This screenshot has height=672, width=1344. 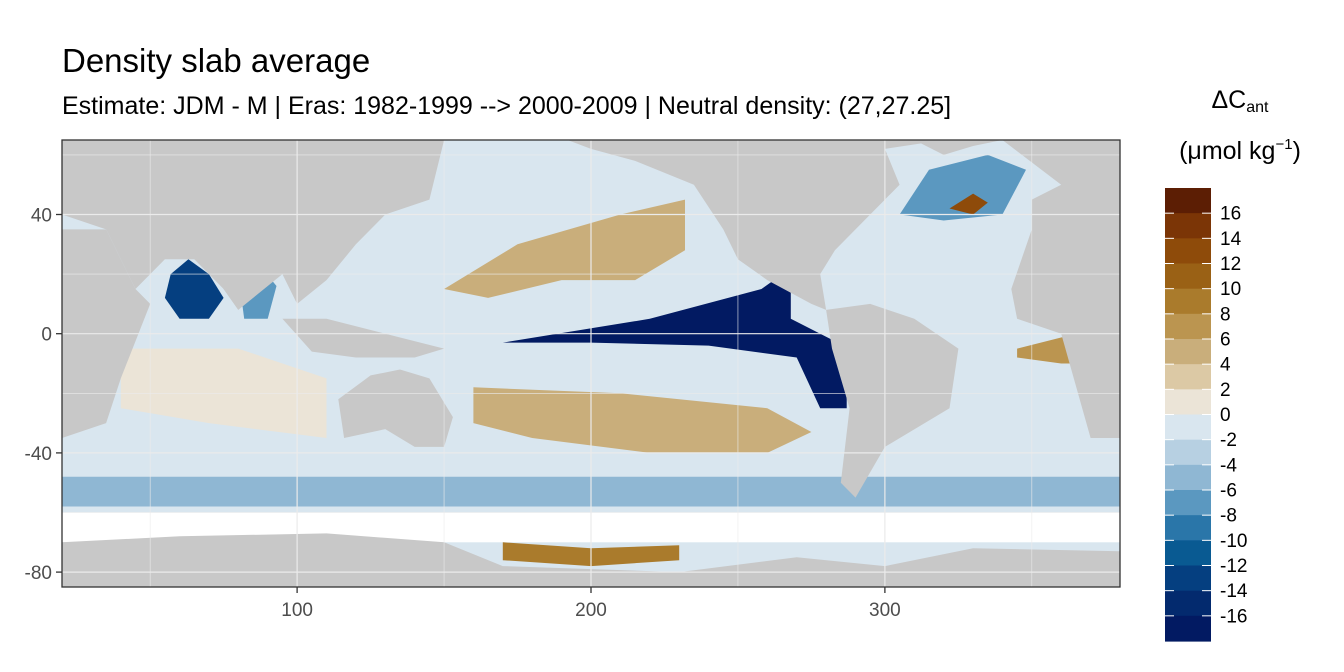 I want to click on land-north-america, so click(x=755, y=225).